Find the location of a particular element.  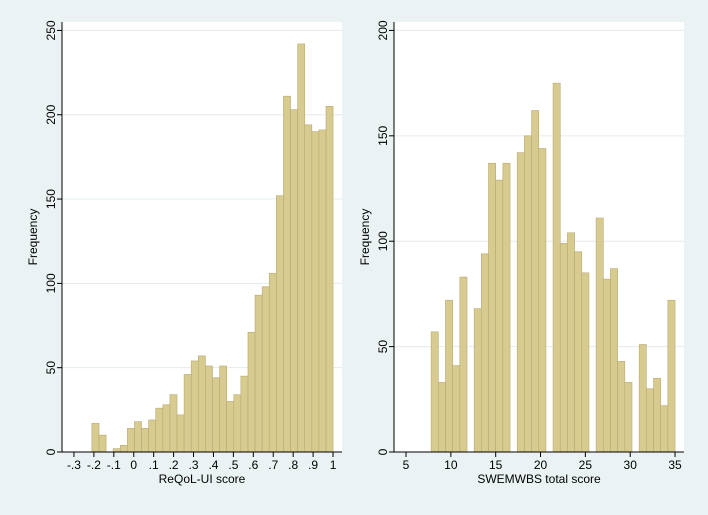

x-tick-label: -.3 is located at coordinates (74, 465).